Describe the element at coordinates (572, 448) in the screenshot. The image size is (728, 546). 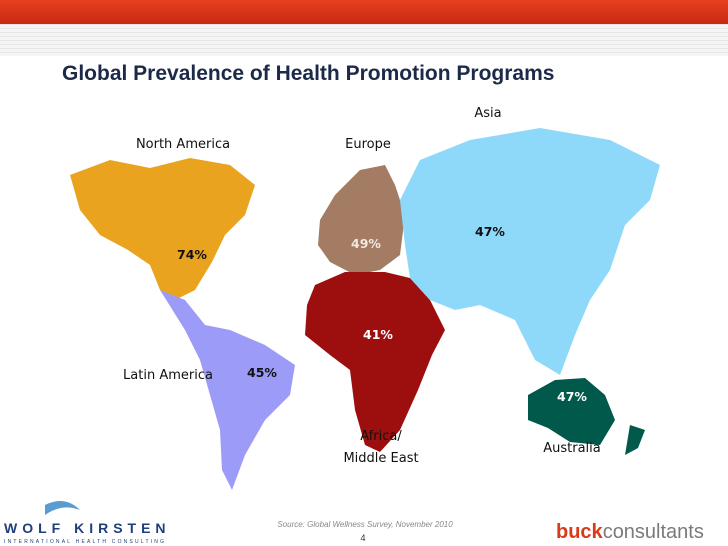
I see `region-name: Australia` at that location.